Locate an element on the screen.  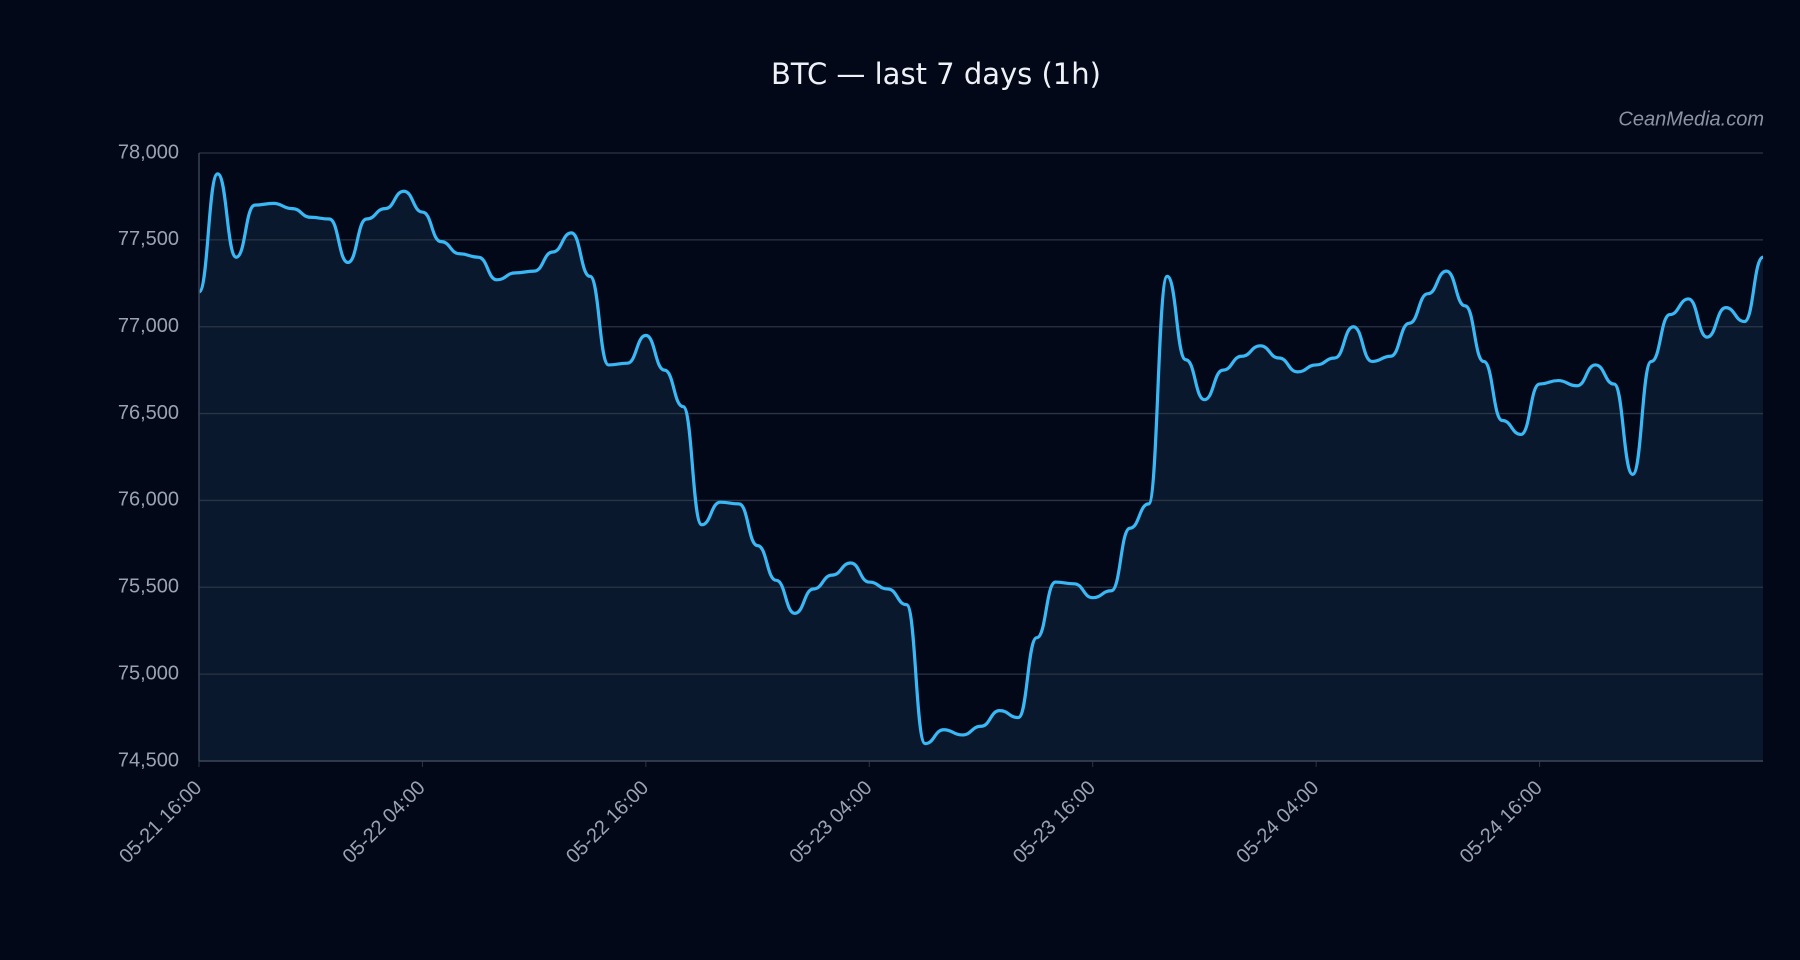
chart-title: BTC — last 7 days (1h) is located at coordinates (936, 74).